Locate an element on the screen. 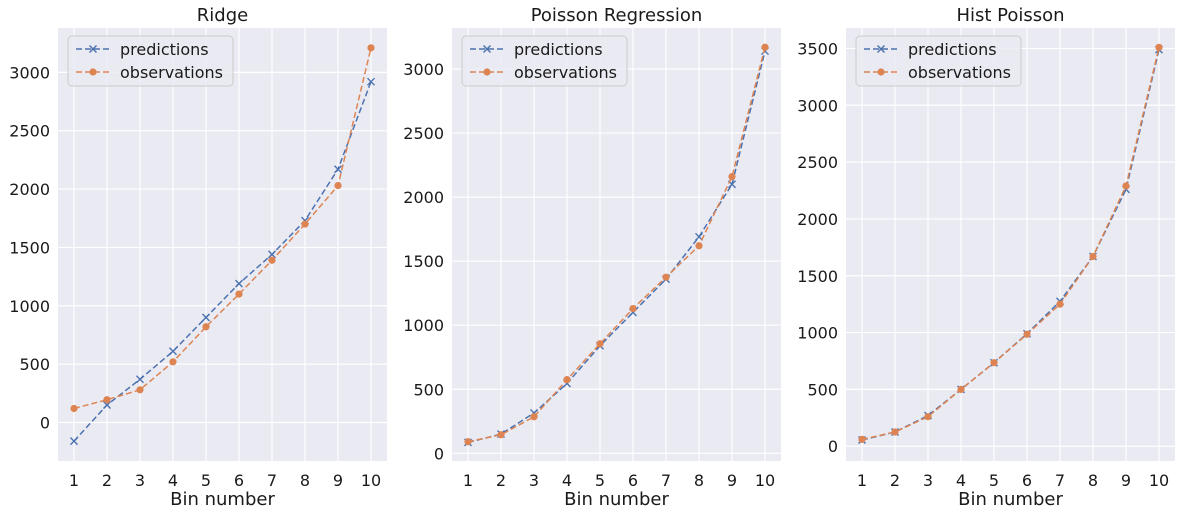 The width and height of the screenshot is (1181, 520). chart-title: Hist Poisson is located at coordinates (1010, 15).